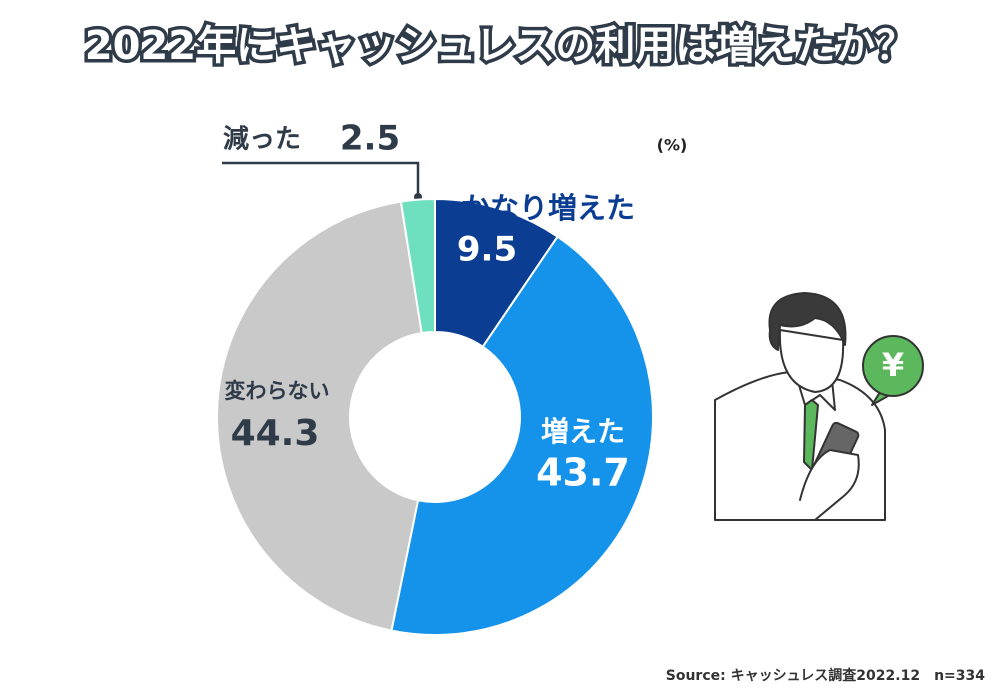  Describe the element at coordinates (487, 250) in the screenshot. I see `value-label: 9.5` at that location.